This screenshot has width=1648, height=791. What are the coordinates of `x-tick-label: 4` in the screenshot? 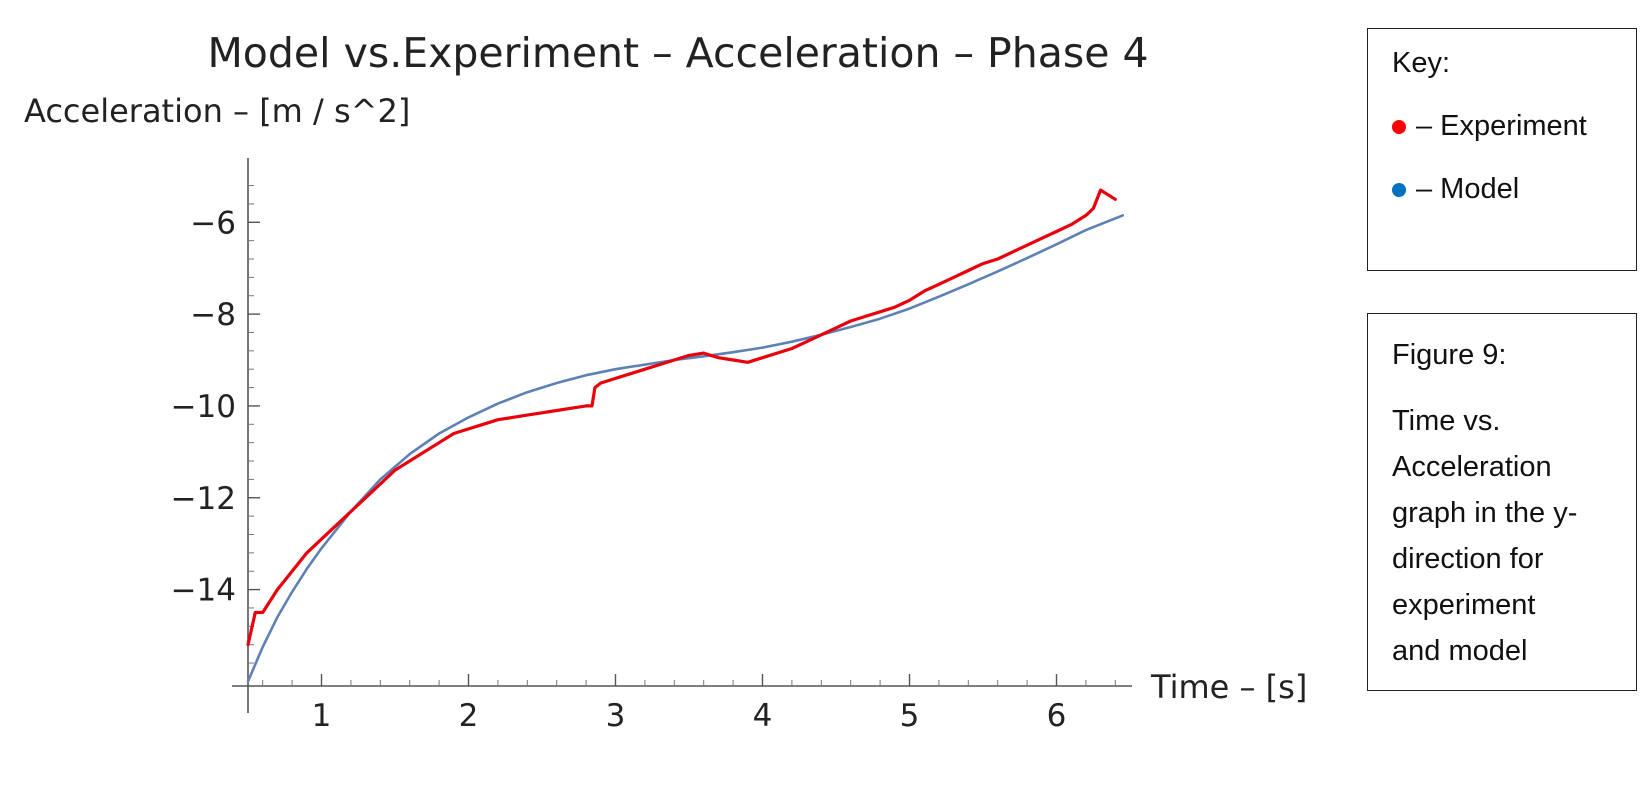 It's located at (763, 716).